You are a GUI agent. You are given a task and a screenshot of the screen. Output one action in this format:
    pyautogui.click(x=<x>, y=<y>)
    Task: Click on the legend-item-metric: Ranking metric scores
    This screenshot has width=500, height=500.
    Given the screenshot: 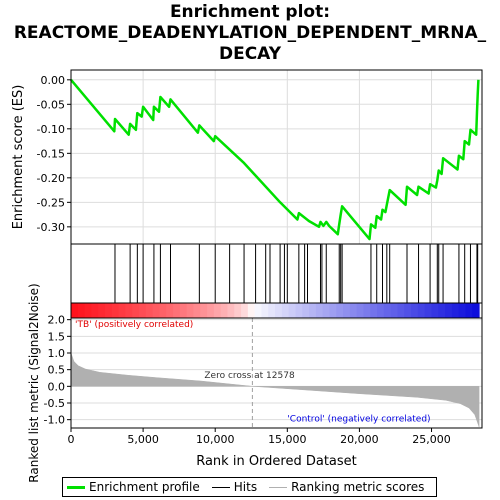 What is the action you would take?
    pyautogui.click(x=346, y=487)
    